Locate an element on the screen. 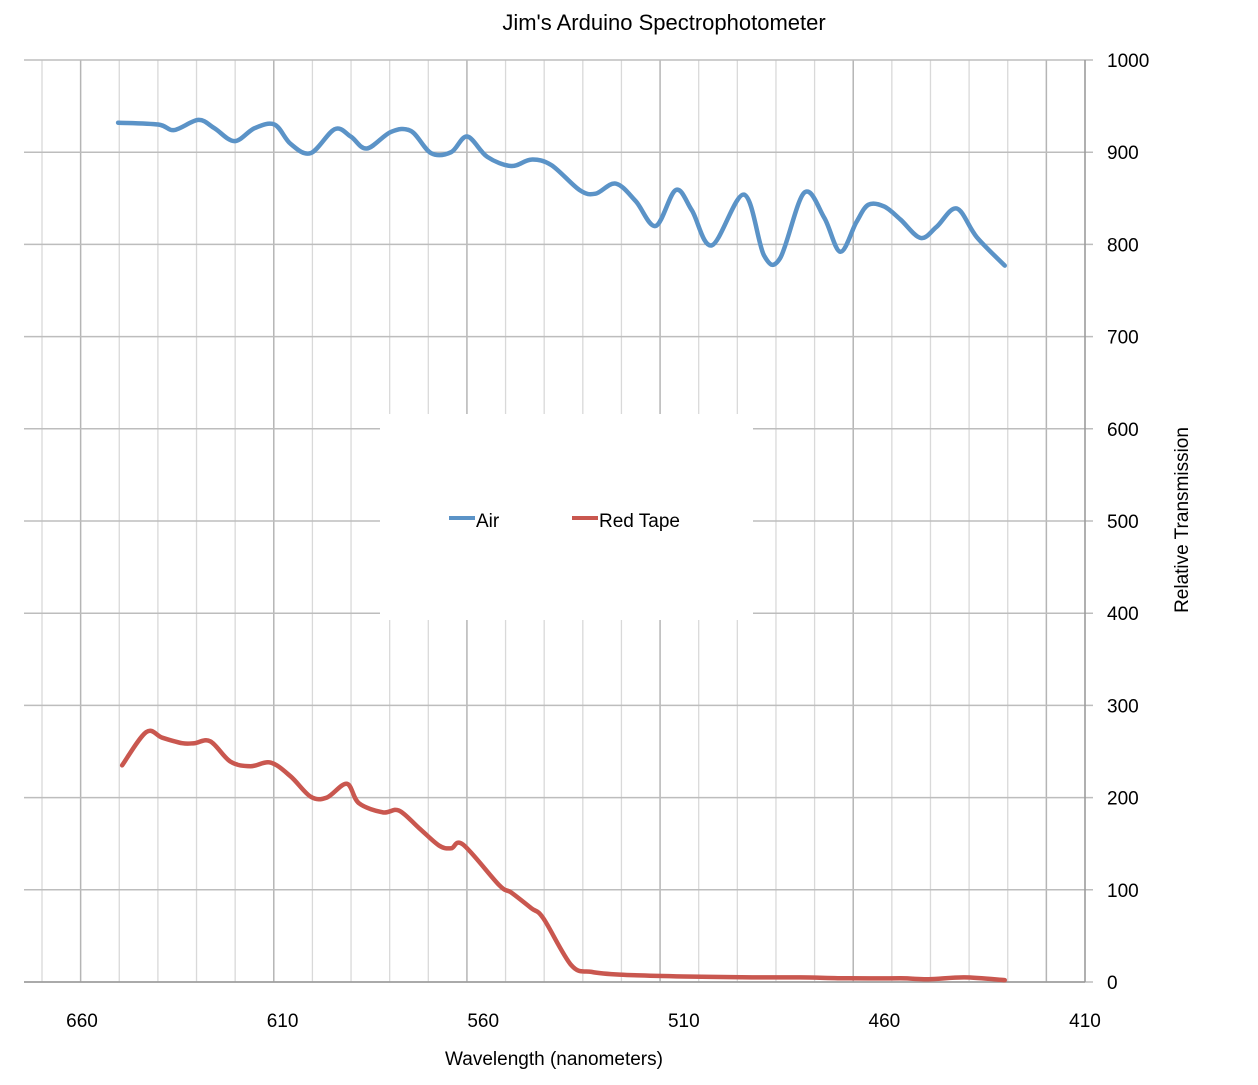  x-axis-label: Wavelength (nanometers) is located at coordinates (554, 1059).